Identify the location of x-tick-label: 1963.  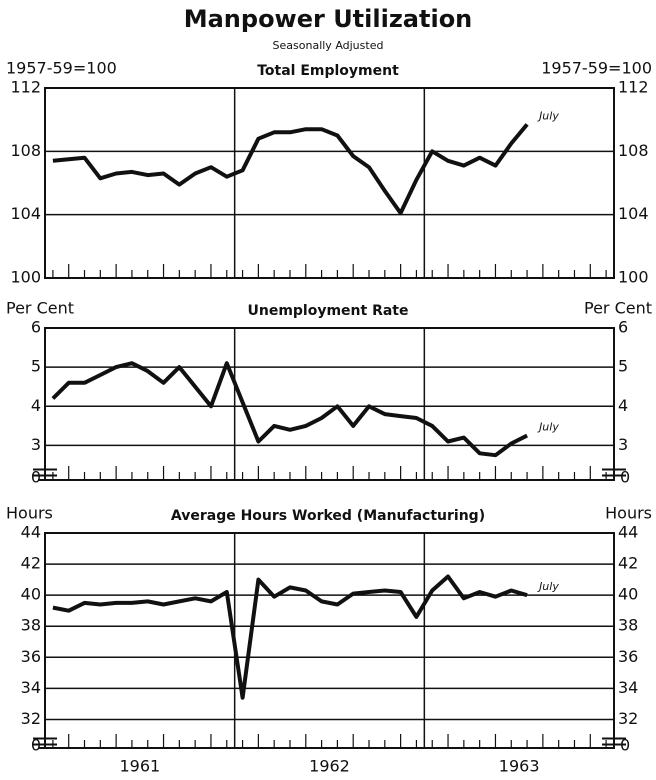
(519, 766).